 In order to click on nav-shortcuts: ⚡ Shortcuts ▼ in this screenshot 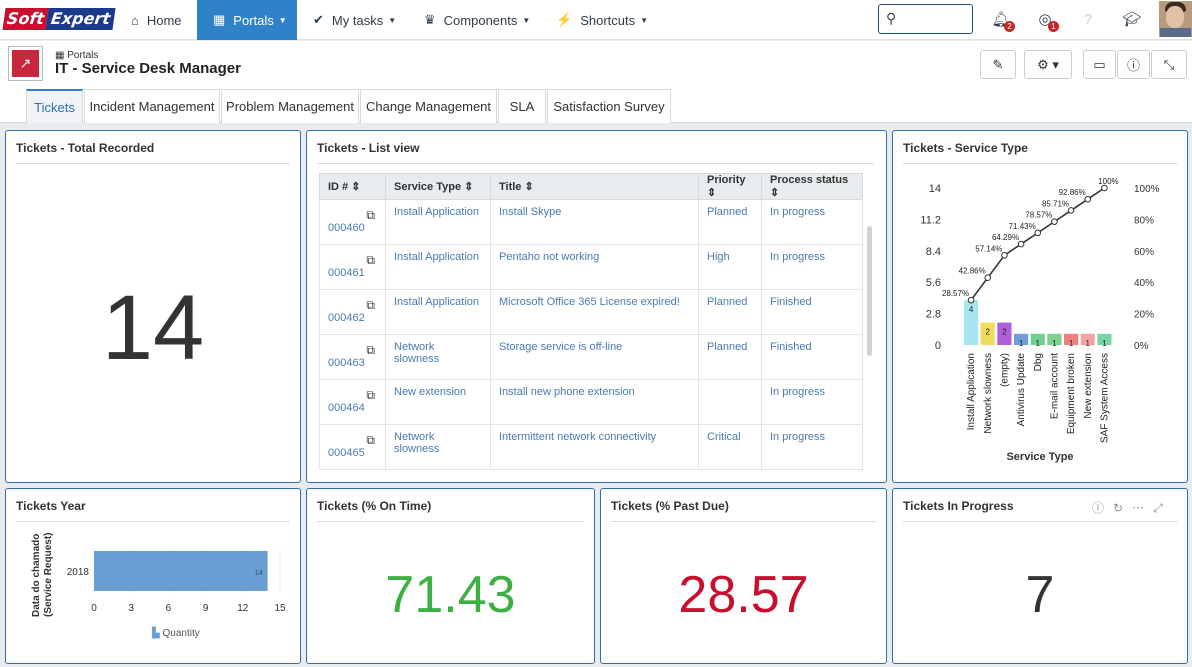, I will do `click(602, 20)`.